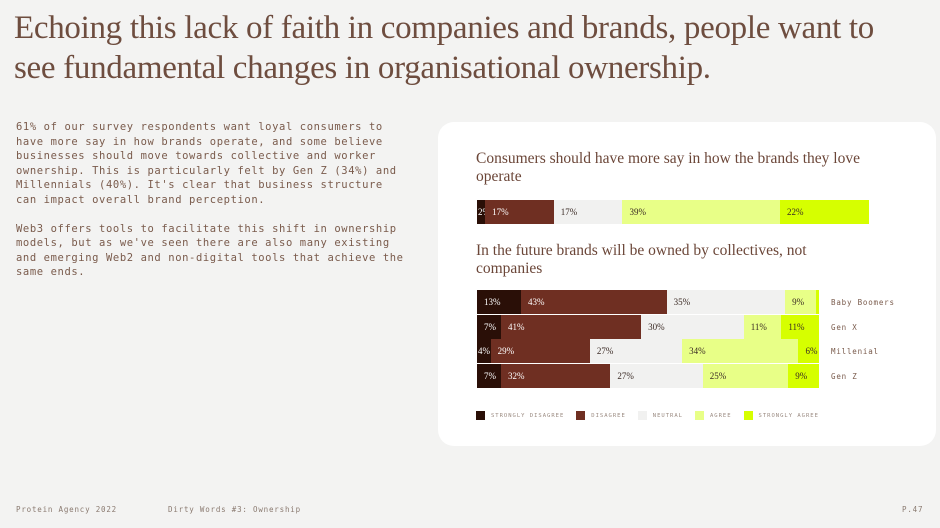 This screenshot has width=940, height=528. I want to click on bar-segment-strongly-disagree: 2%, so click(483, 212).